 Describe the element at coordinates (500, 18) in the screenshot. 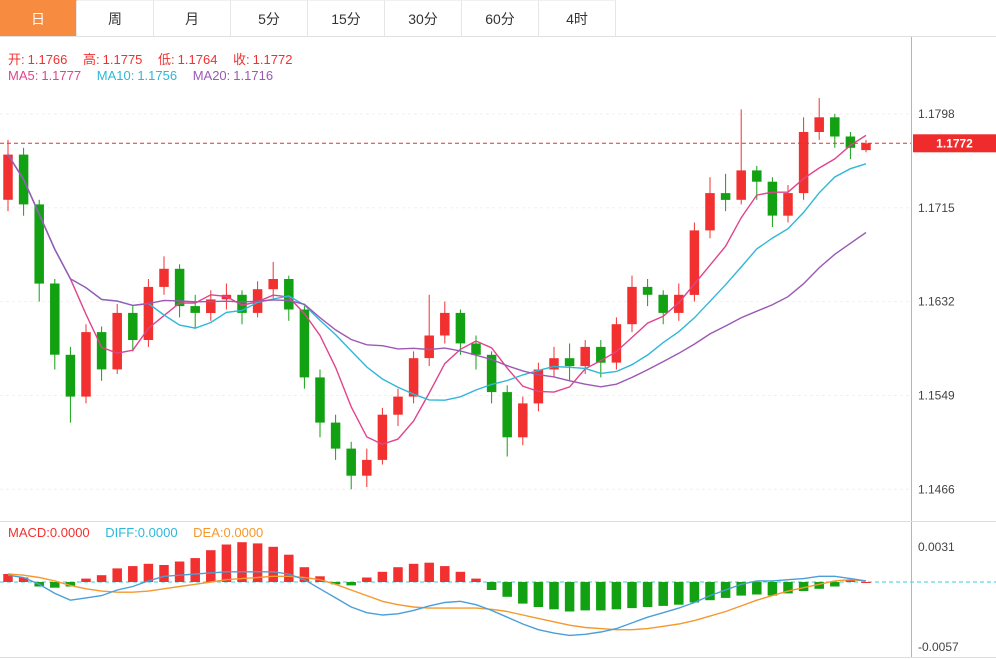

I see `tab-60min: 60分` at that location.